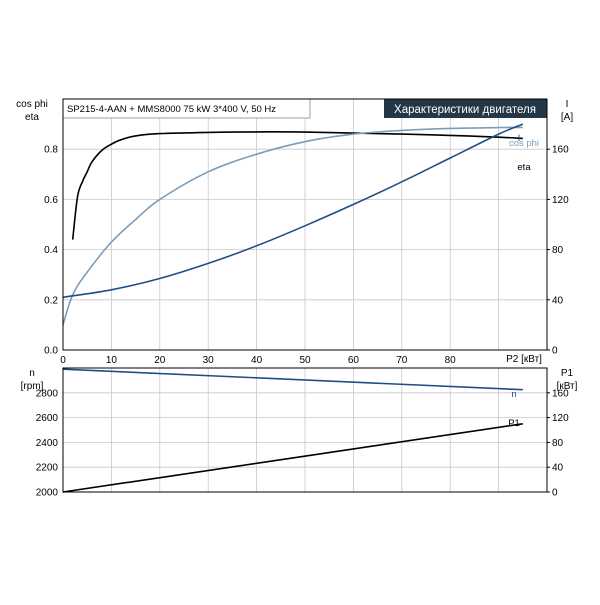 The height and width of the screenshot is (605, 600). What do you see at coordinates (305, 360) in the screenshot?
I see `x-tick-label: 50` at bounding box center [305, 360].